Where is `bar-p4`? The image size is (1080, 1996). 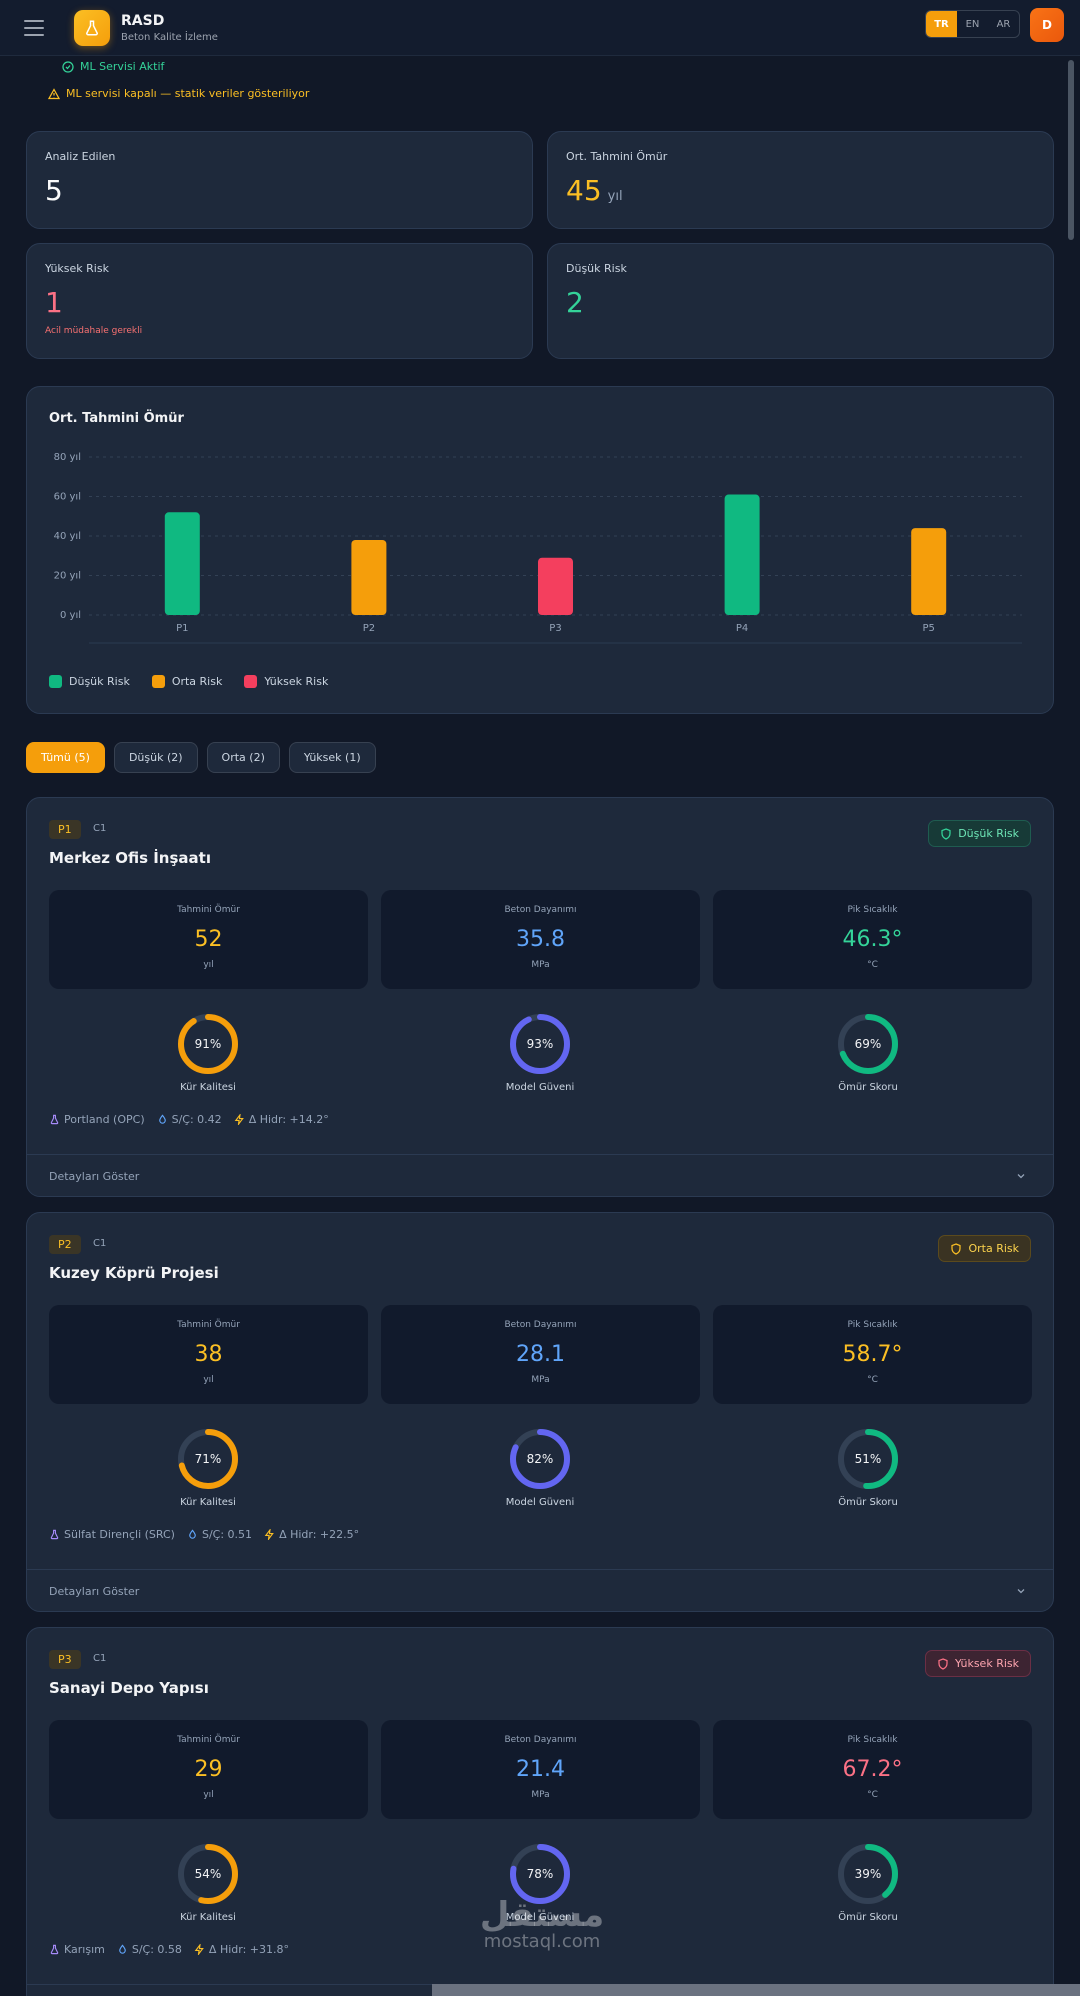
bar-p4 is located at coordinates (742, 554).